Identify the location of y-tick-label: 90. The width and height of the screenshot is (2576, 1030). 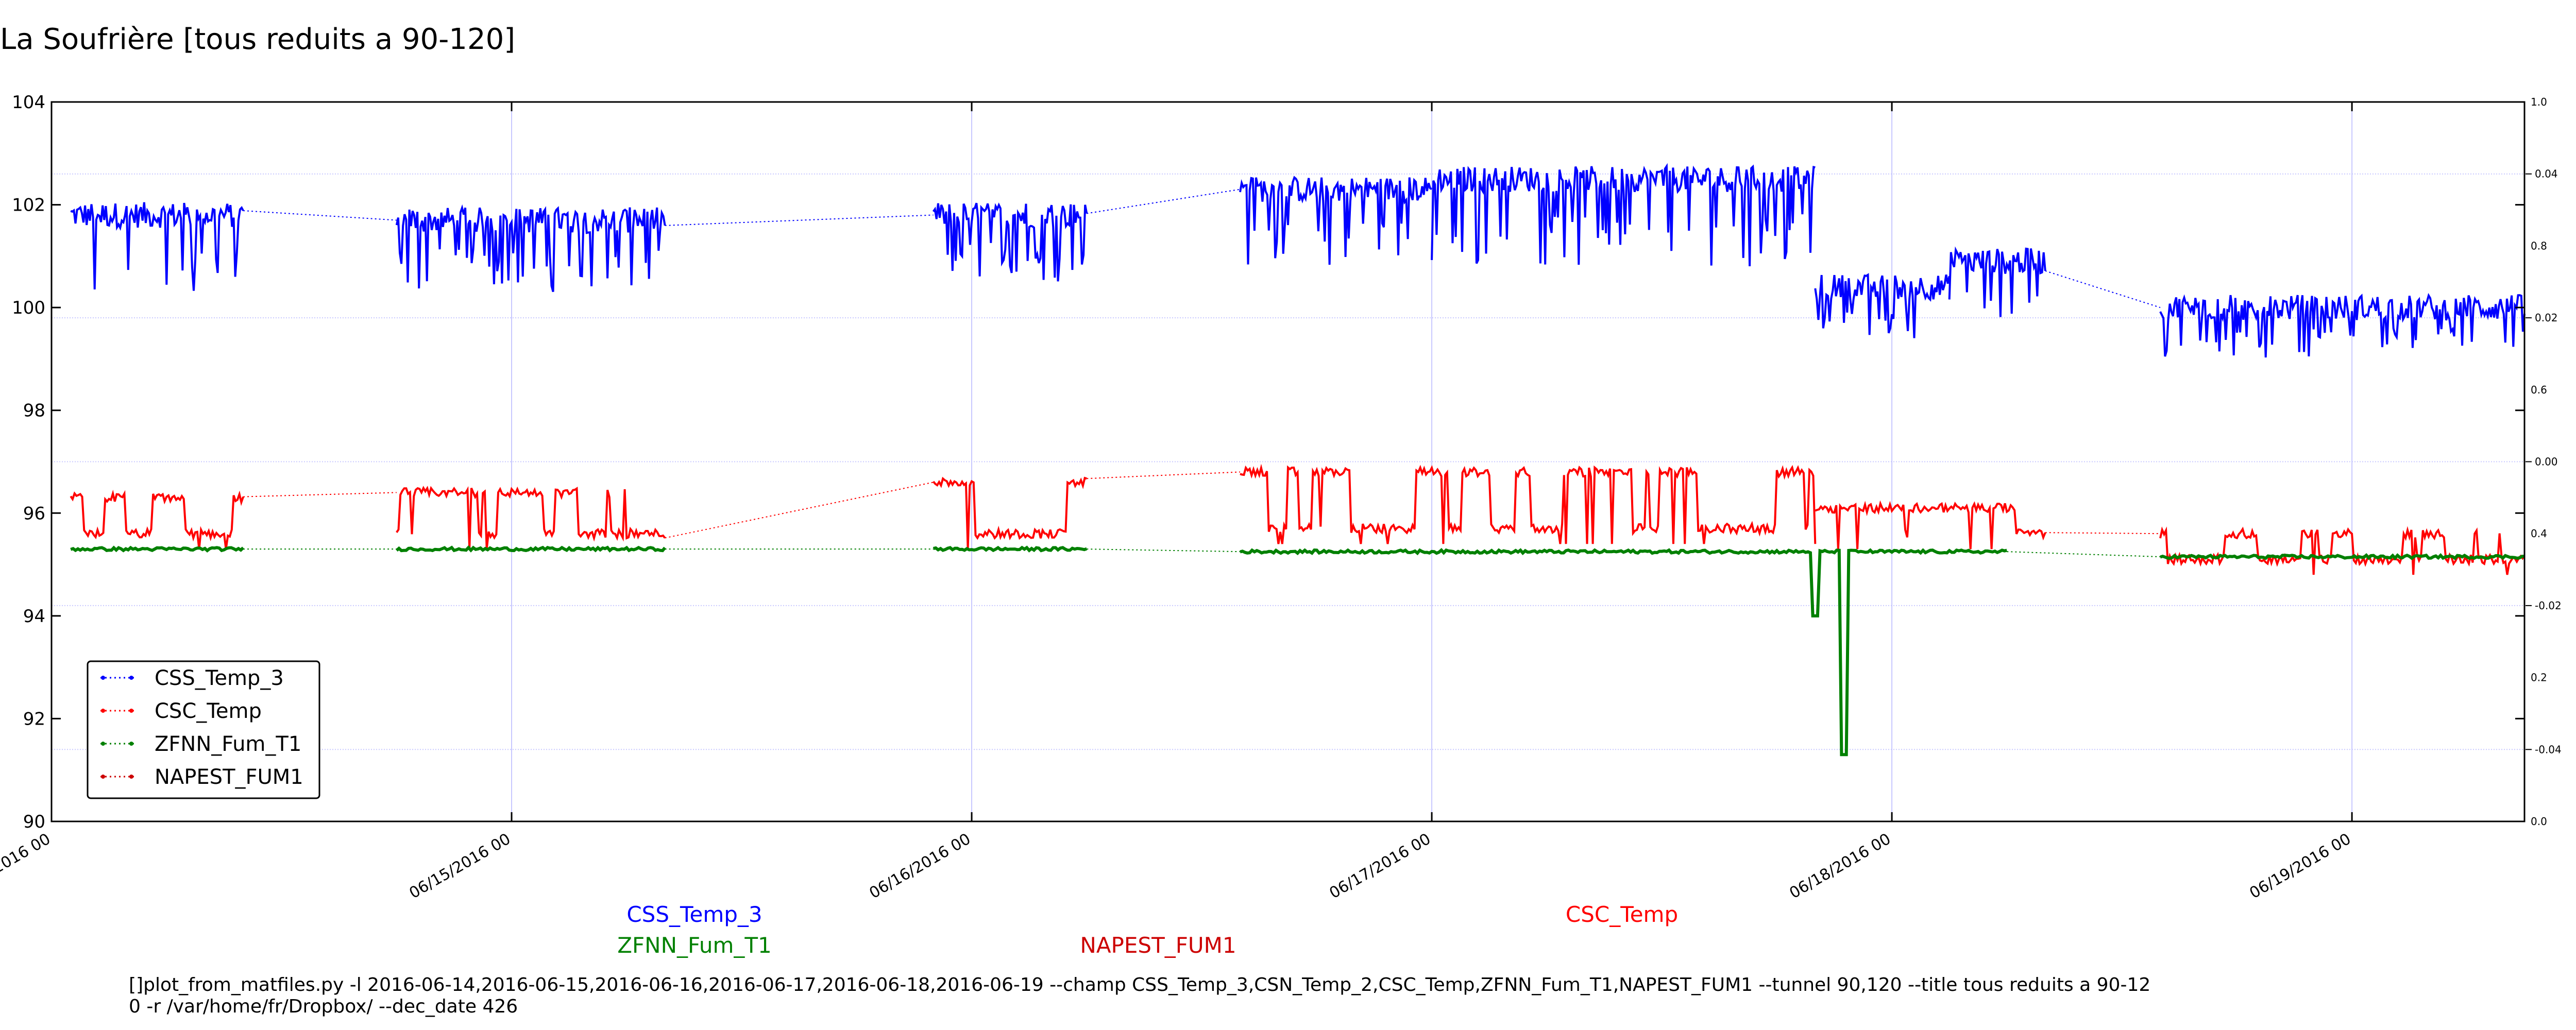
(34, 822).